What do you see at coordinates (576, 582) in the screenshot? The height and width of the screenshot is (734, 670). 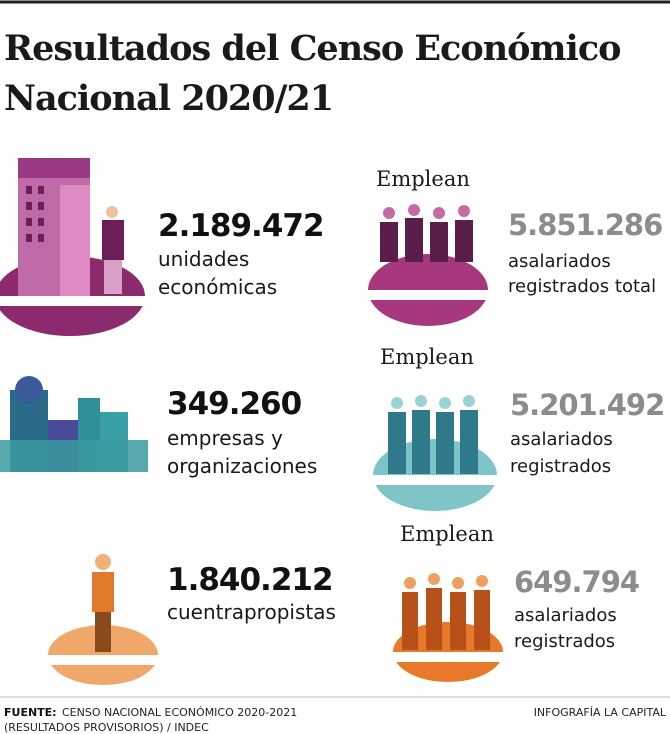 I see `employee-count: 649.794` at bounding box center [576, 582].